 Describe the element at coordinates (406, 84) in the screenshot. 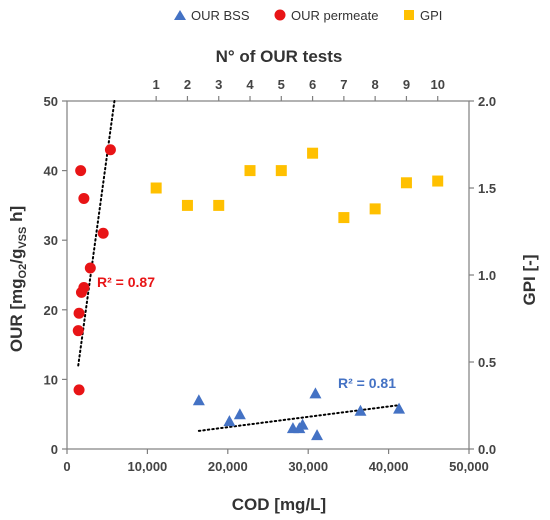

I see `x2-tick-label: 9` at that location.